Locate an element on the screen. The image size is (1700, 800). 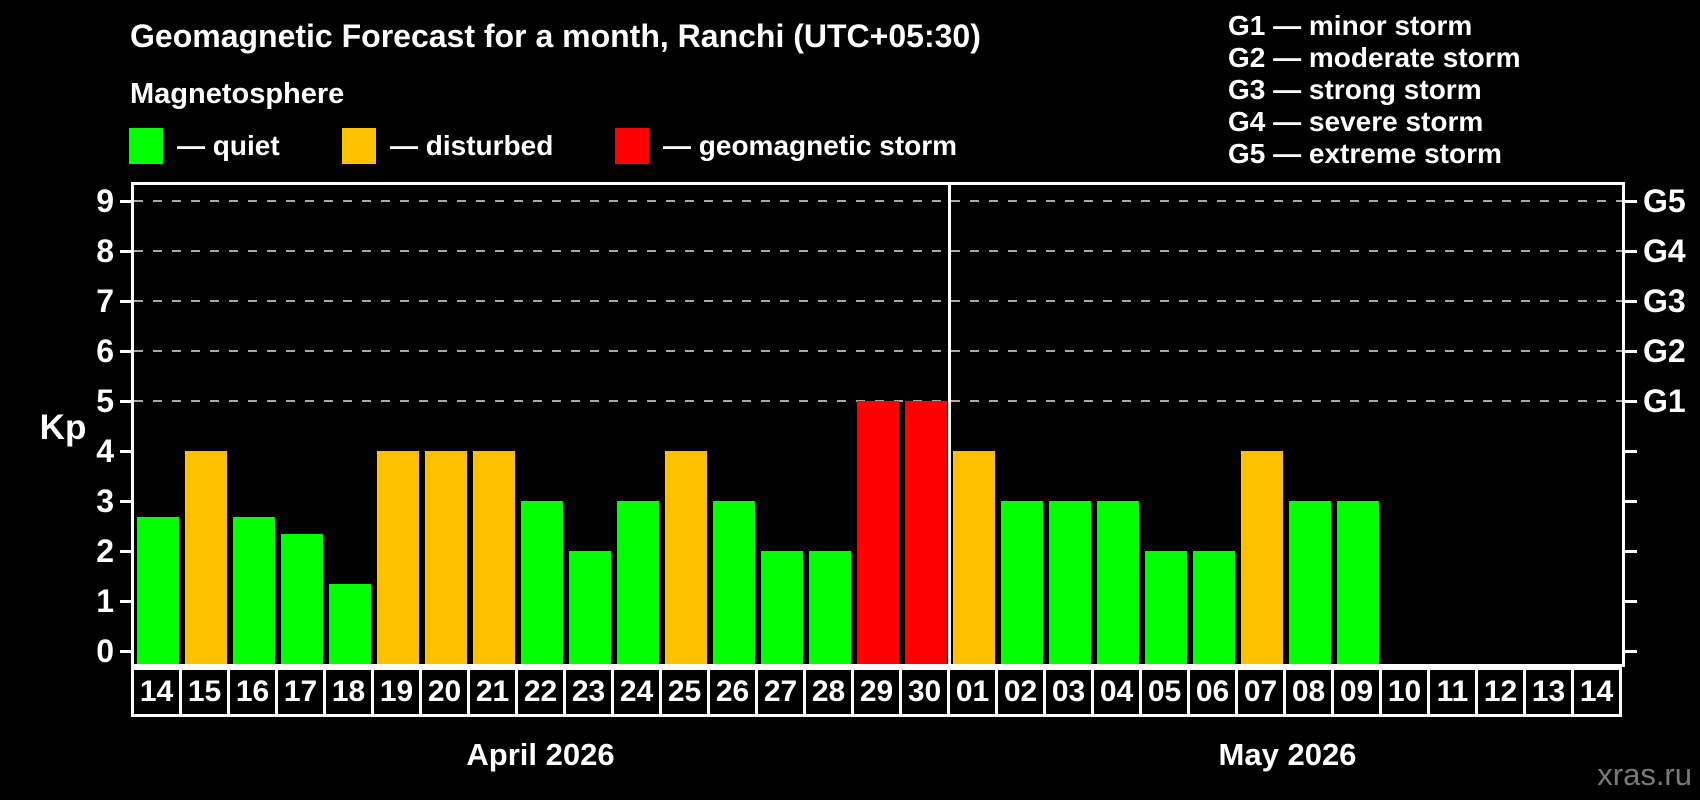
date-cell-may-08: 08 is located at coordinates (1308, 692).